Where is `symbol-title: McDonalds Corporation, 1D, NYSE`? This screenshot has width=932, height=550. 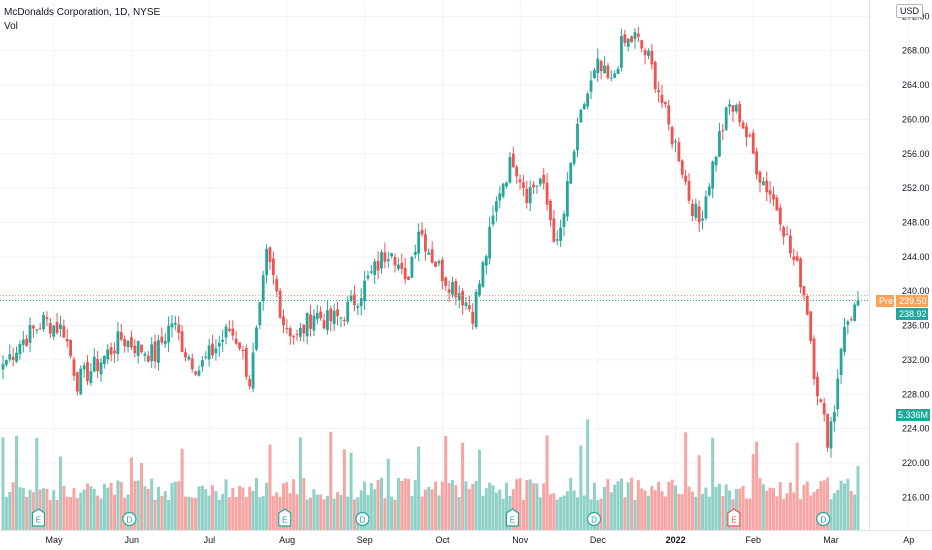
symbol-title: McDonalds Corporation, 1D, NYSE is located at coordinates (82, 12).